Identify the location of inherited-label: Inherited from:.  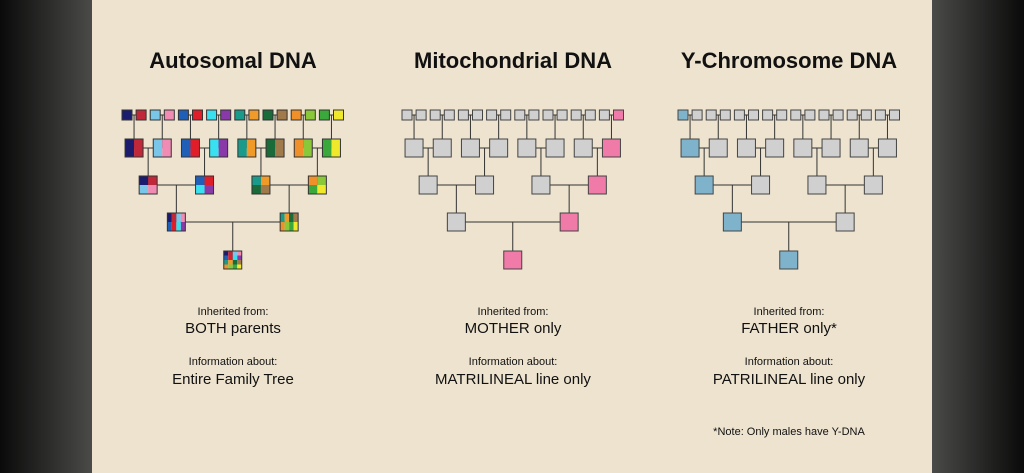
(233, 312).